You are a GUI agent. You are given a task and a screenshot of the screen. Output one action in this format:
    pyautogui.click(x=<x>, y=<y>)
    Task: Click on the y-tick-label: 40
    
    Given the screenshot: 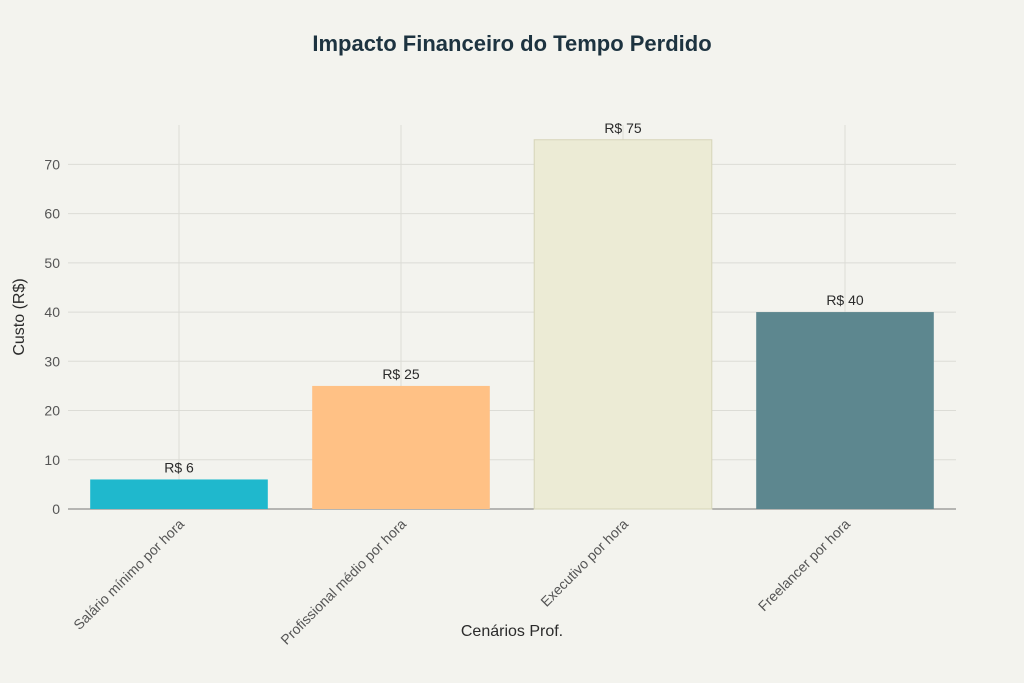 What is the action you would take?
    pyautogui.click(x=52, y=312)
    